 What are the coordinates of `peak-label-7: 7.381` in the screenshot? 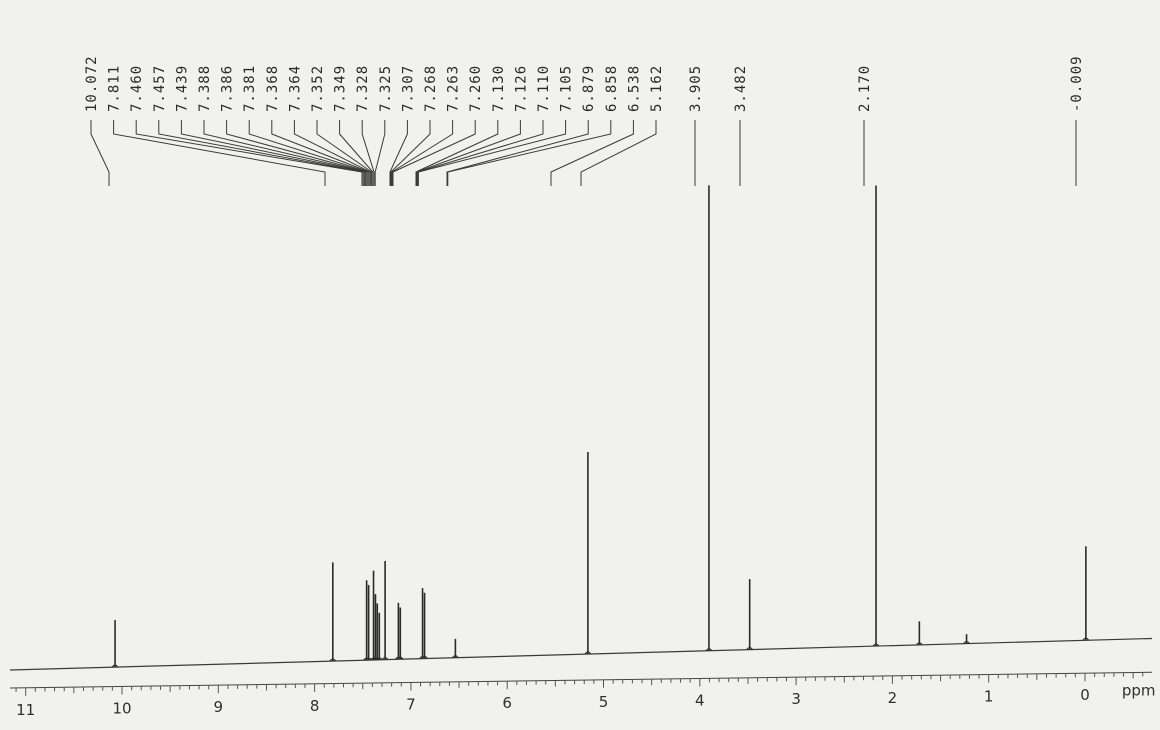 It's located at (250, 88).